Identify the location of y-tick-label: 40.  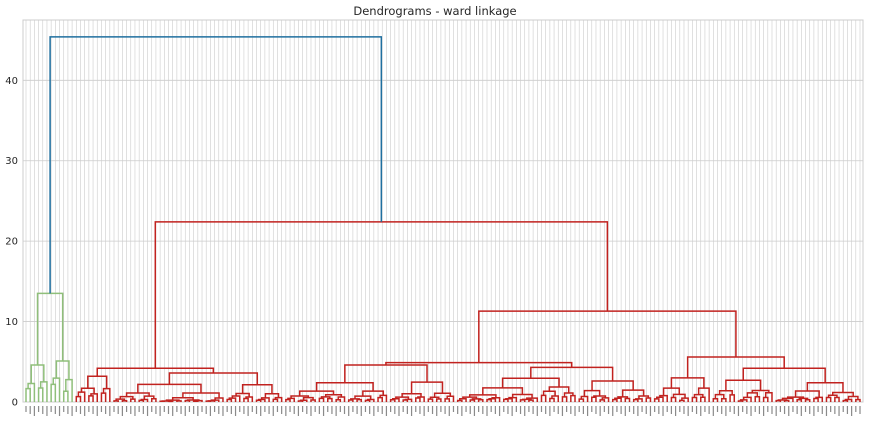
(11, 81).